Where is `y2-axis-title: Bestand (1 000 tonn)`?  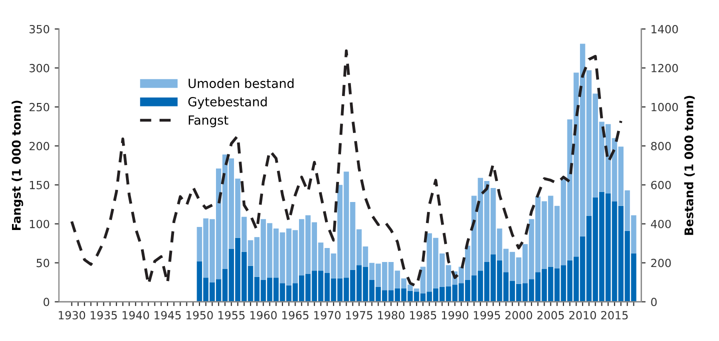 y2-axis-title: Bestand (1 000 tonn) is located at coordinates (689, 165).